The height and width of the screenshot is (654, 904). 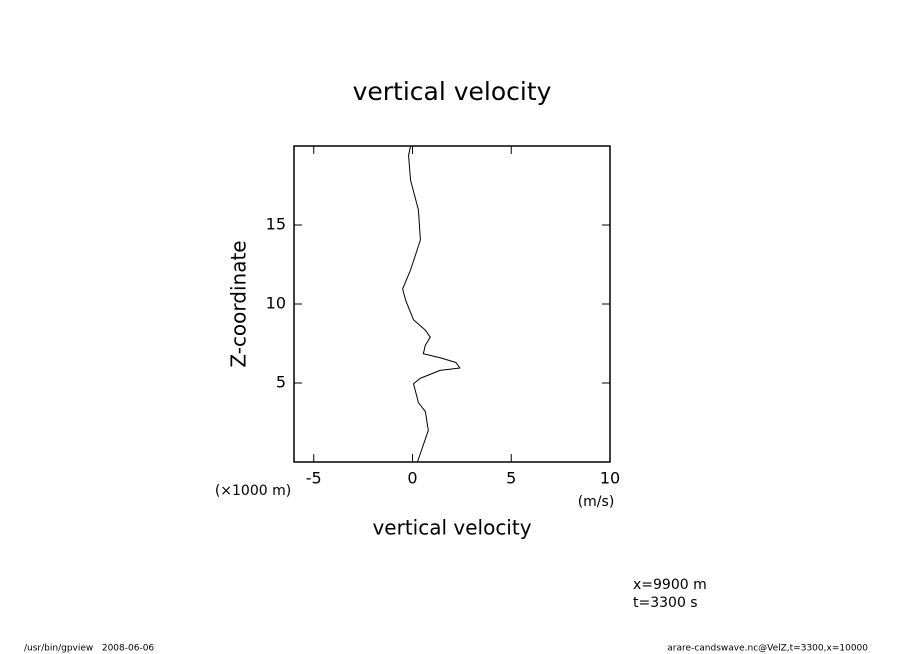 What do you see at coordinates (670, 585) in the screenshot?
I see `annotation: x=9900 m` at bounding box center [670, 585].